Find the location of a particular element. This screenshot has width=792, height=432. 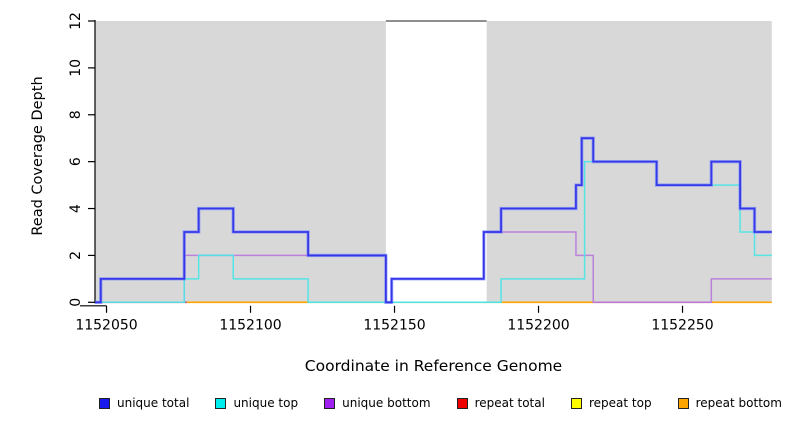

legend-item-repeat-total: repeat total is located at coordinates (500, 403).